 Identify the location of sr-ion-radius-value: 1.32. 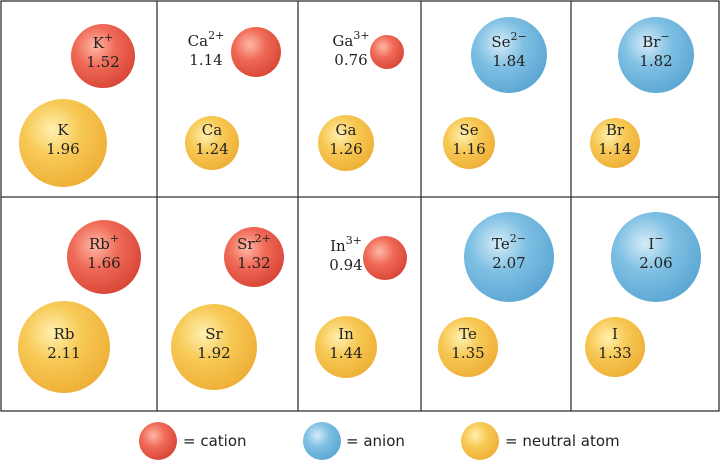
(253, 263).